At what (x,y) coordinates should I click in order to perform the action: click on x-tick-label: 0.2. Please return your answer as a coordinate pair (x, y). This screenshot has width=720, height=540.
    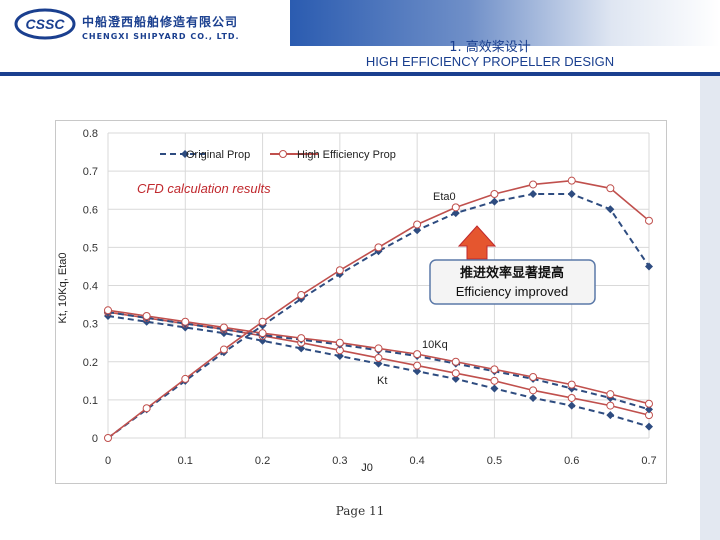
    Looking at the image, I should click on (262, 461).